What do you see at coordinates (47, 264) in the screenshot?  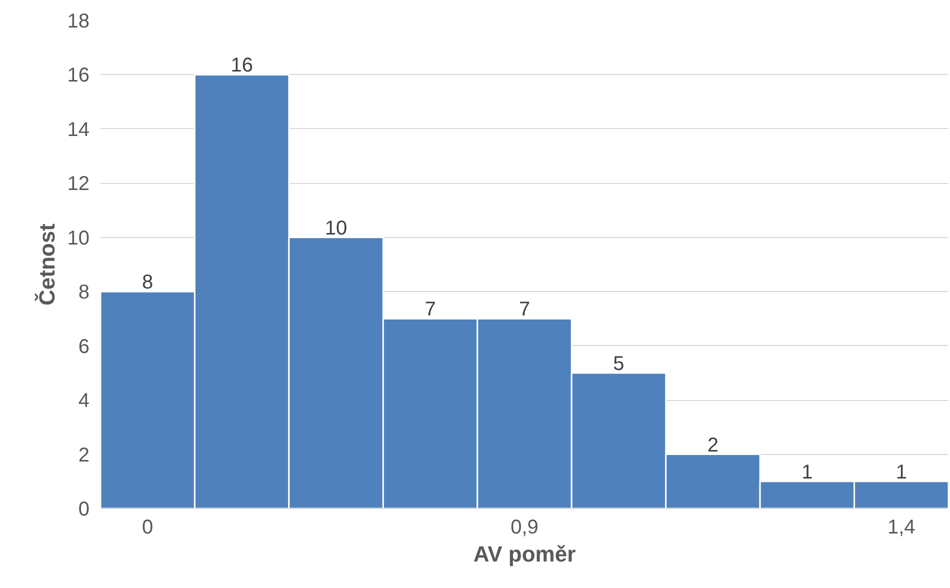 I see `y-axis-title: Četnost` at bounding box center [47, 264].